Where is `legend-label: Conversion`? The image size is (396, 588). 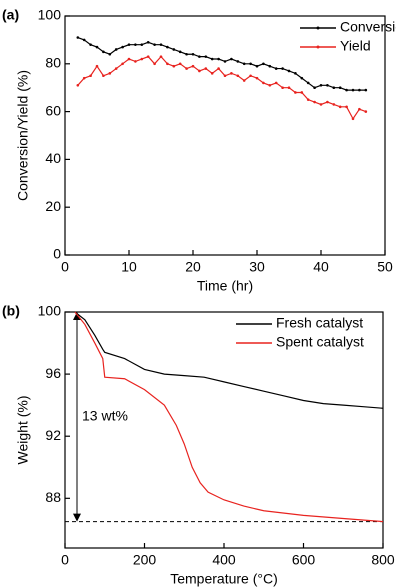
legend-label: Conversion is located at coordinates (368, 27).